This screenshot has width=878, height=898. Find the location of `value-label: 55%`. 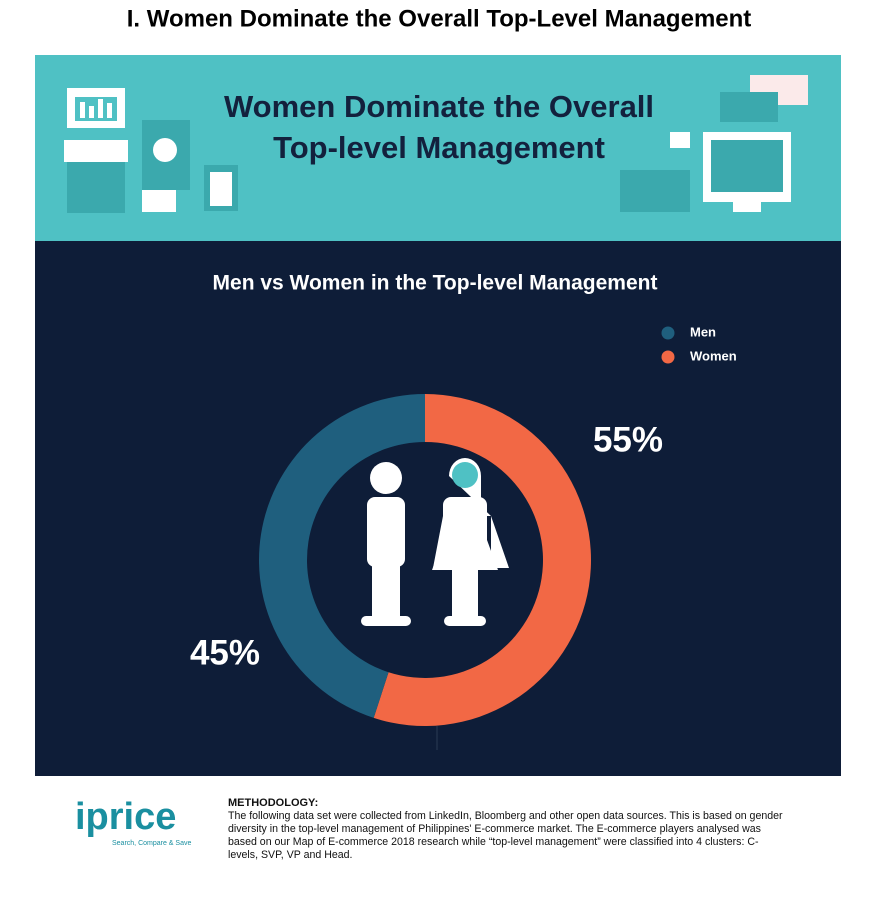

value-label: 55% is located at coordinates (628, 439).